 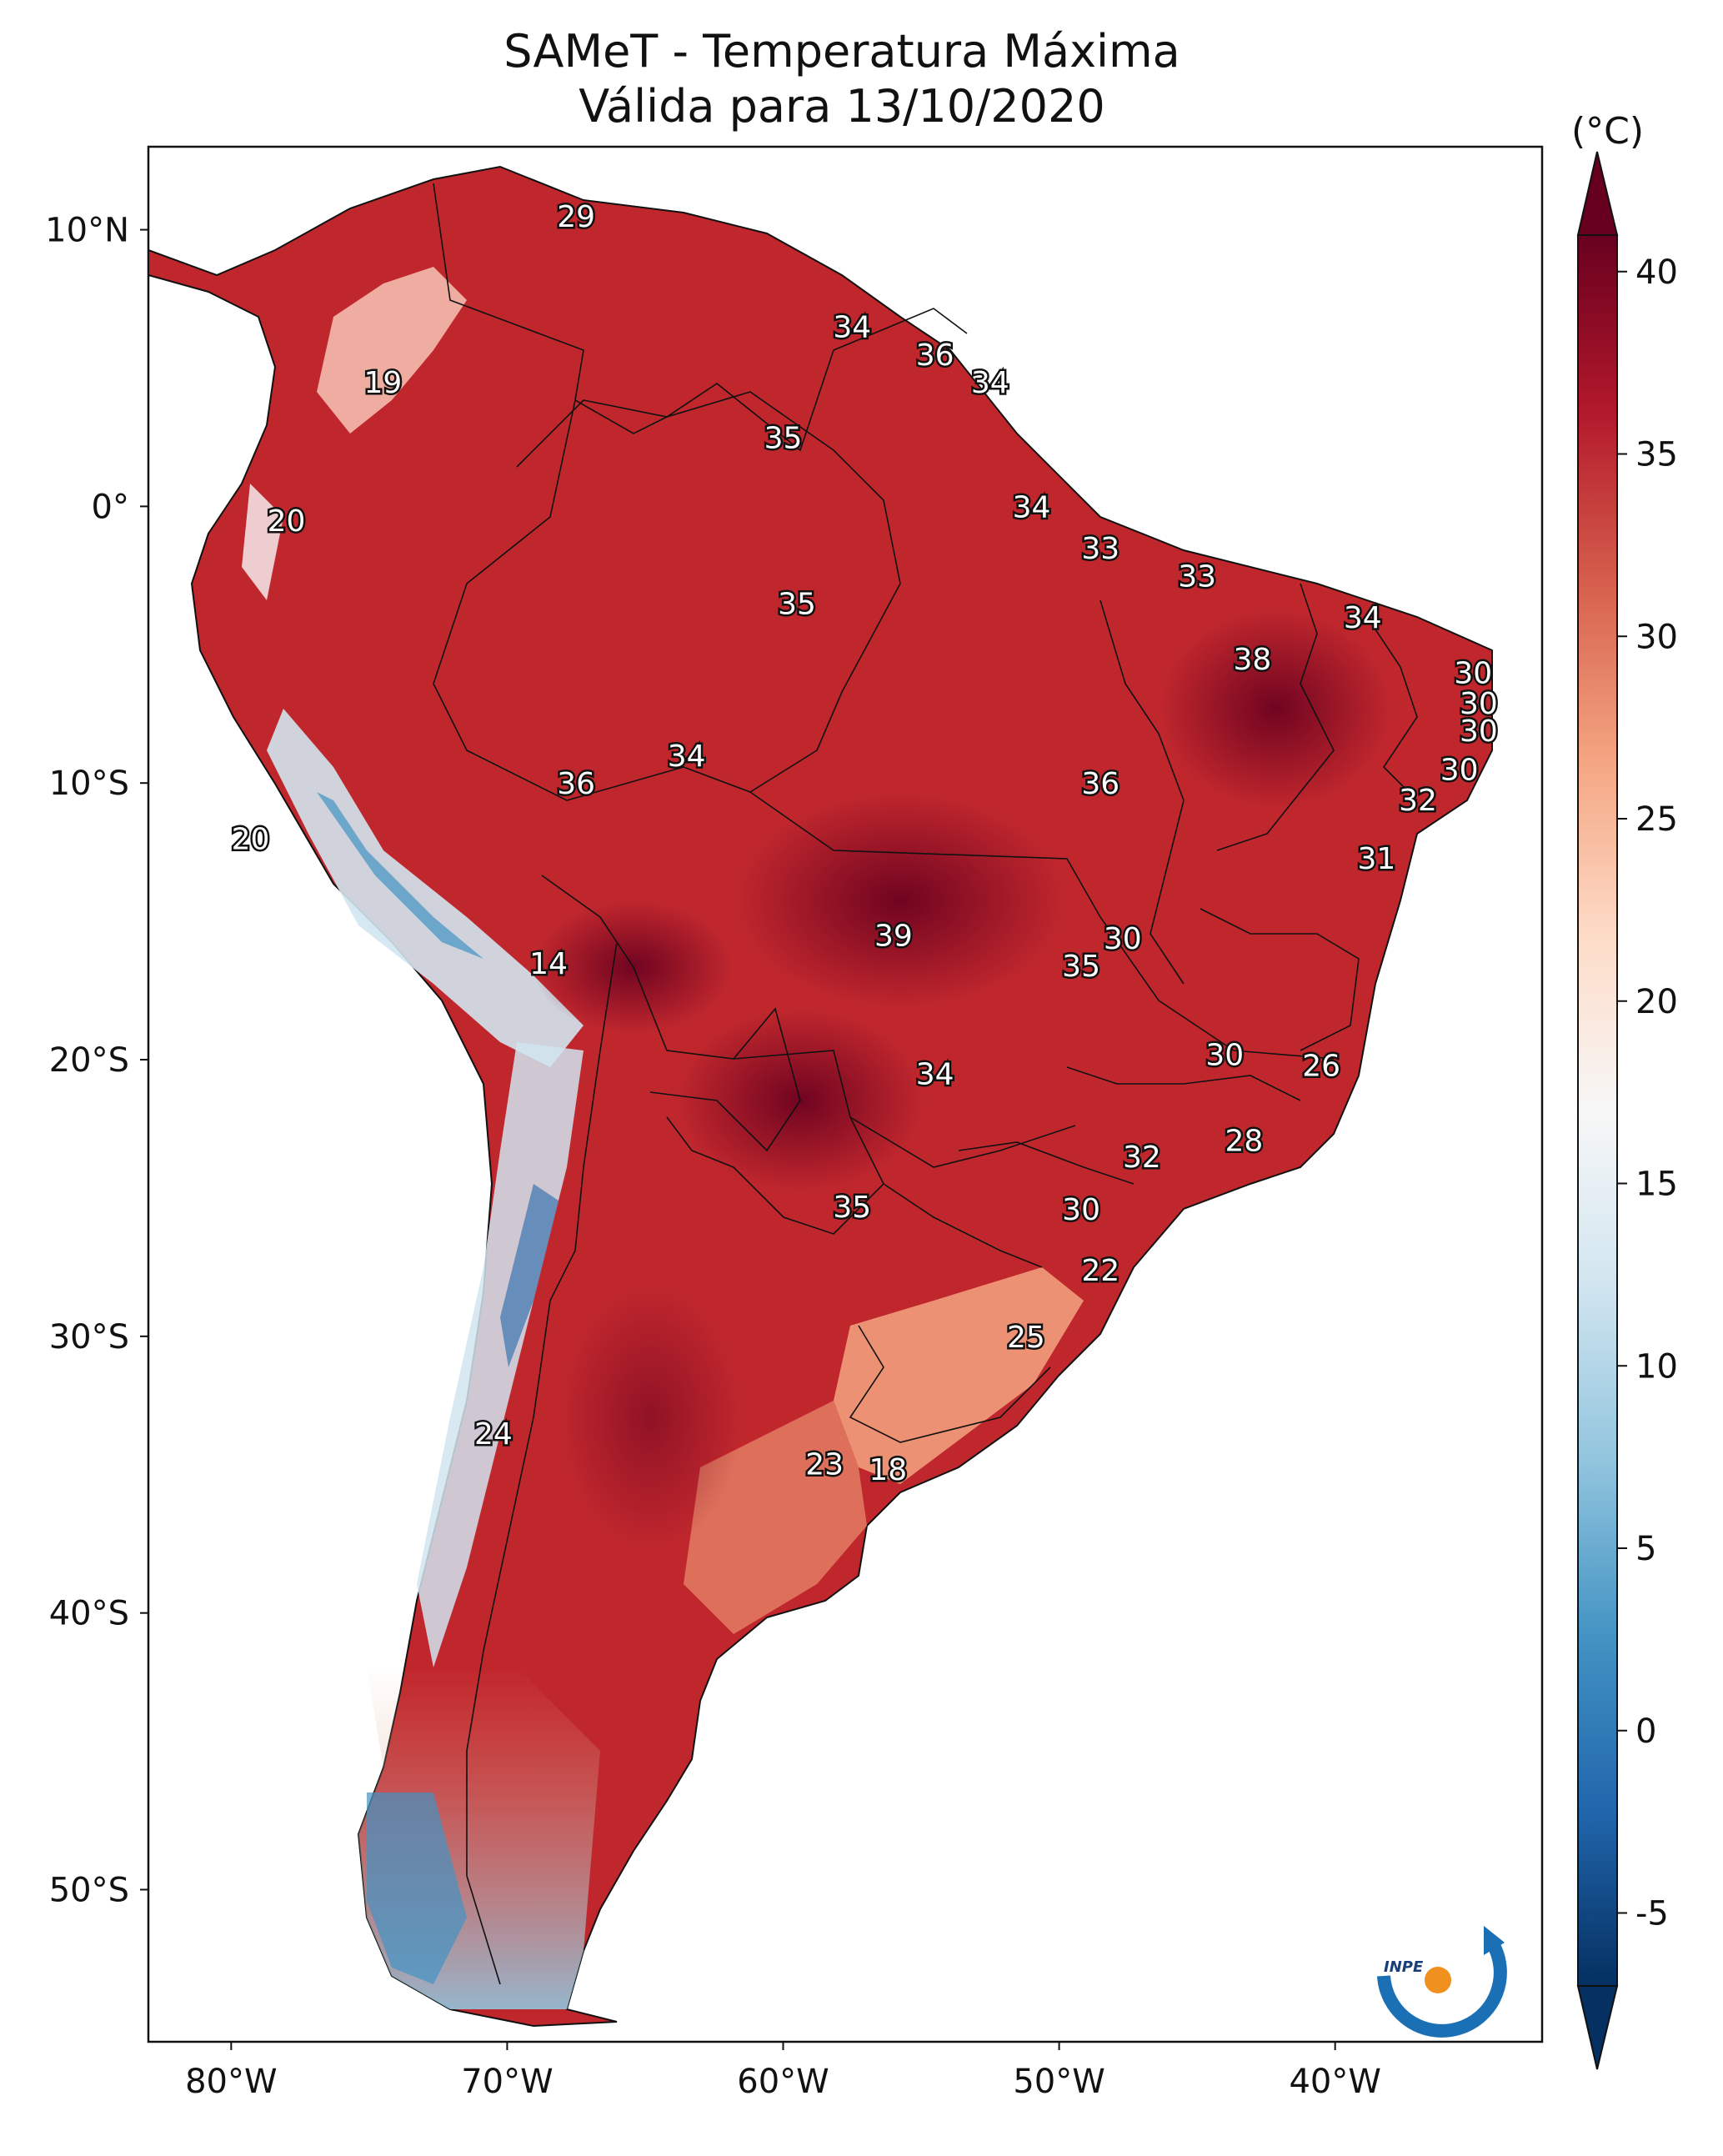 What do you see at coordinates (1597, 193) in the screenshot?
I see `colorbar-max-extend` at bounding box center [1597, 193].